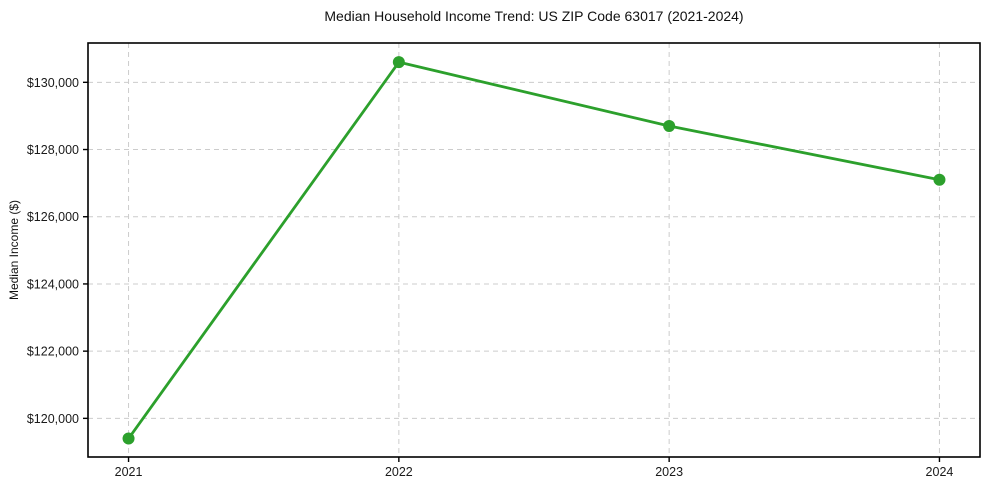  What do you see at coordinates (669, 472) in the screenshot?
I see `x-tick-label: 2023` at bounding box center [669, 472].